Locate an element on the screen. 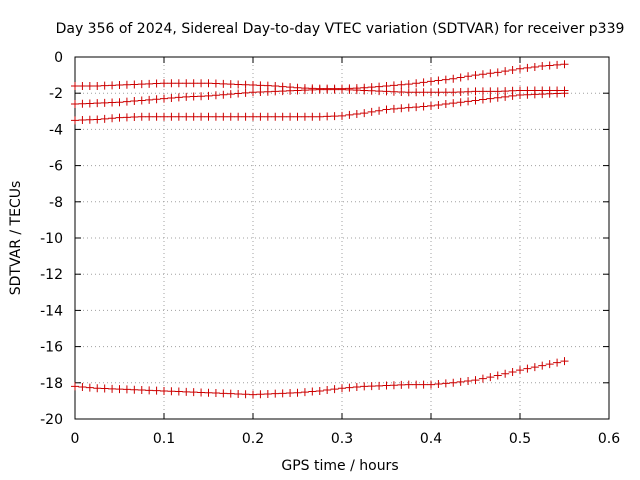 Image resolution: width=640 pixels, height=480 pixels. satellite-track-b is located at coordinates (320, 97).